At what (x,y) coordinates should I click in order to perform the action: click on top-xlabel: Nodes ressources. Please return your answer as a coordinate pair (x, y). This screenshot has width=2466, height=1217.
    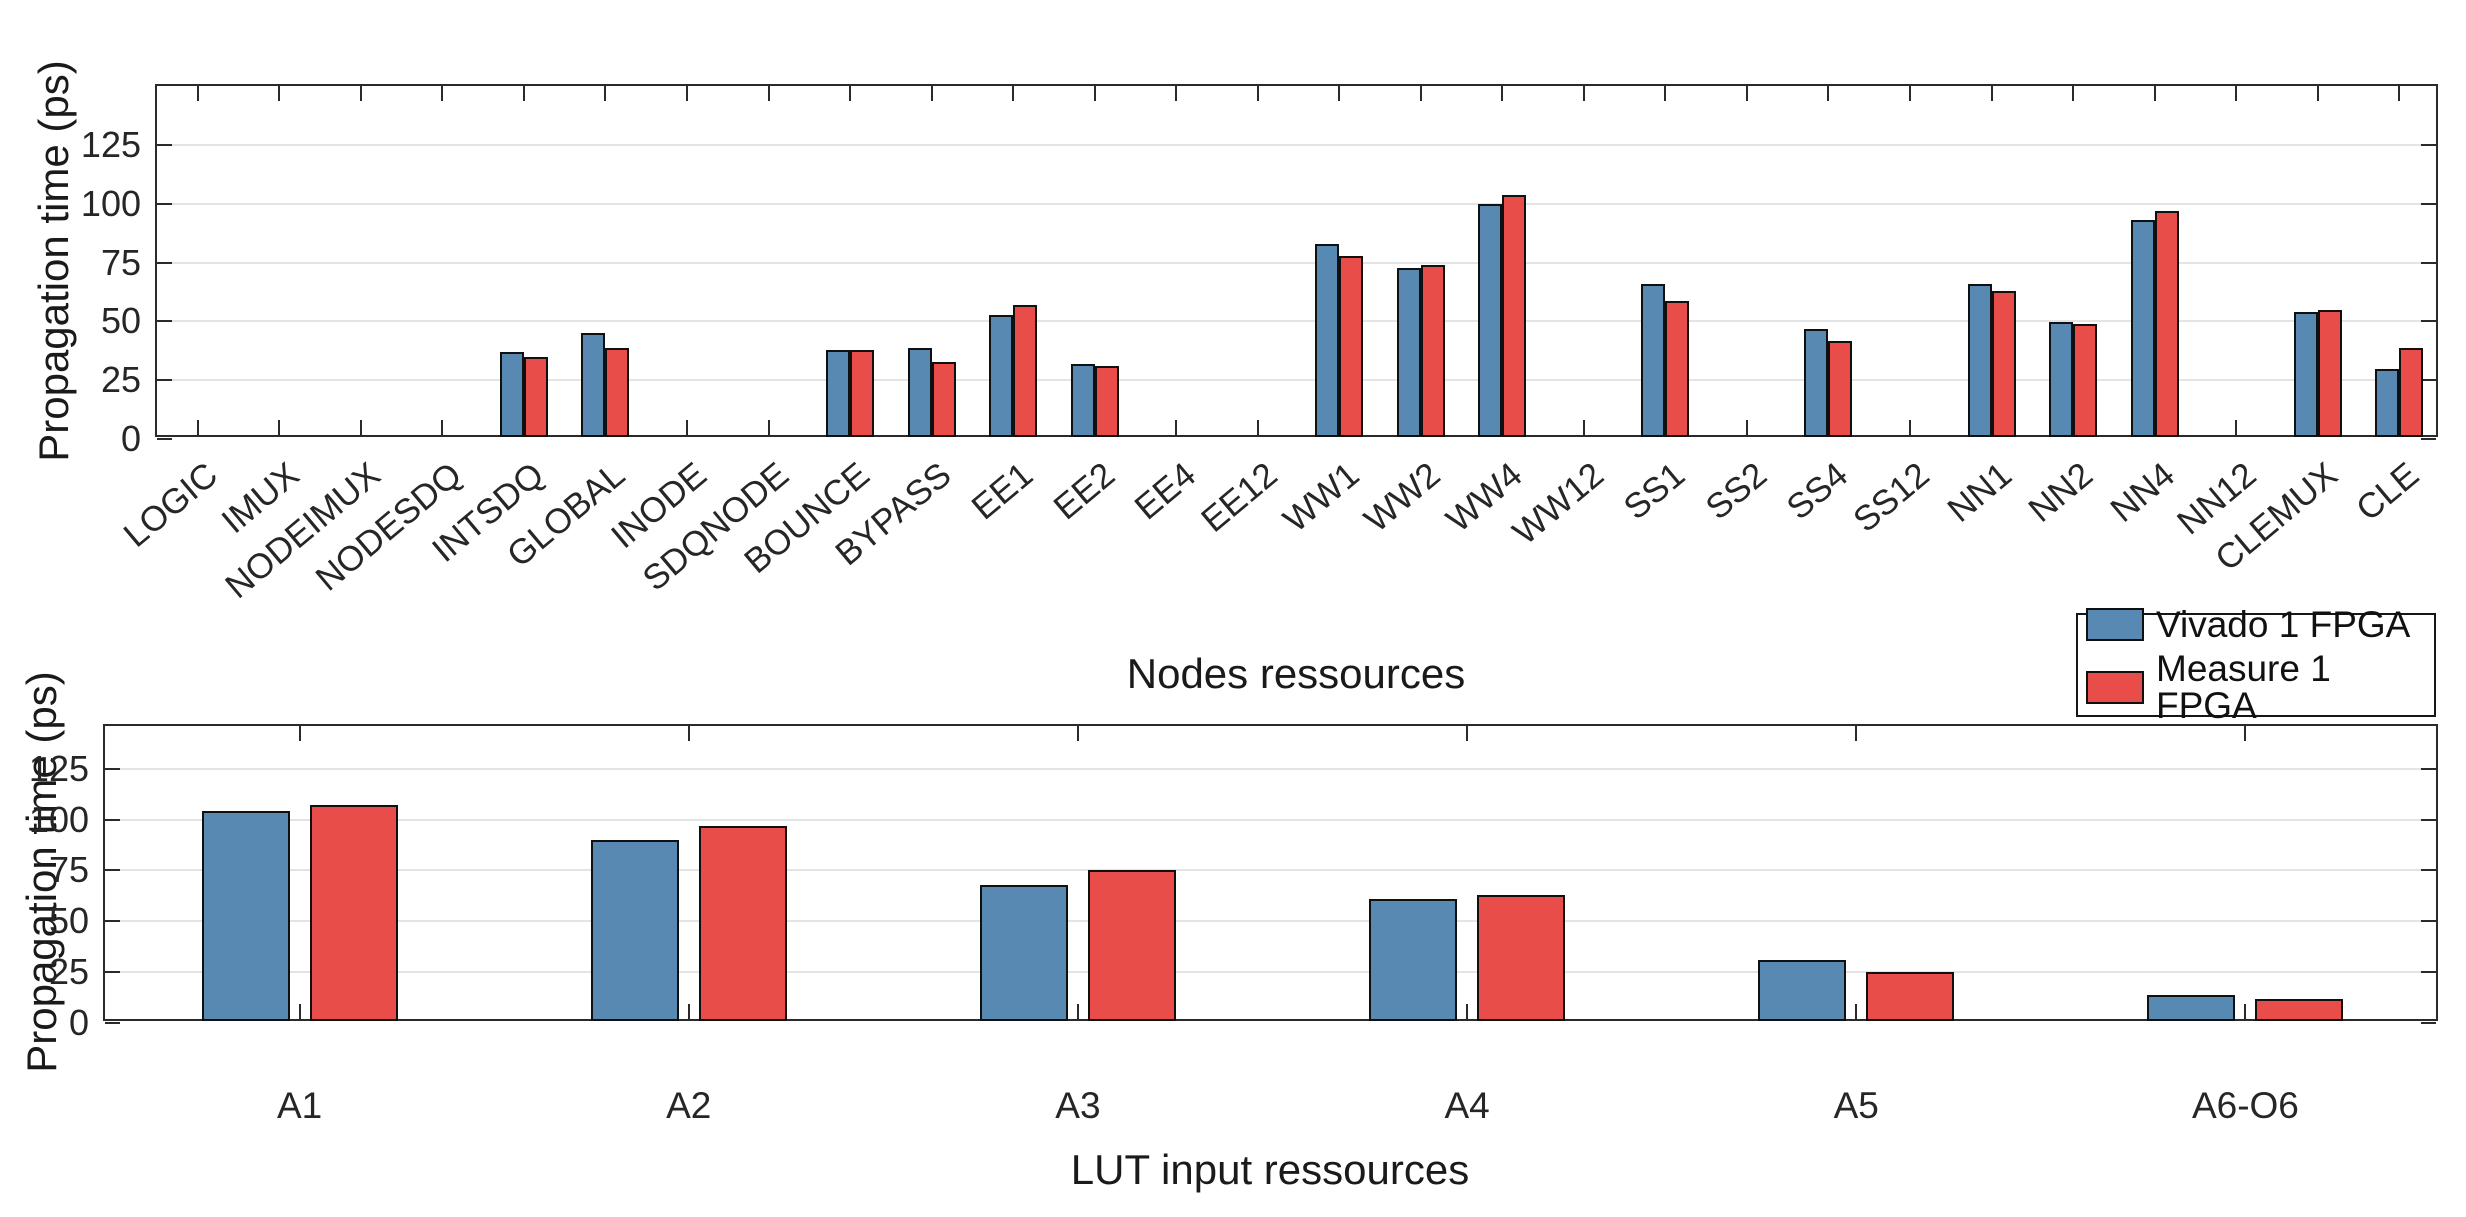
    Looking at the image, I should click on (1296, 673).